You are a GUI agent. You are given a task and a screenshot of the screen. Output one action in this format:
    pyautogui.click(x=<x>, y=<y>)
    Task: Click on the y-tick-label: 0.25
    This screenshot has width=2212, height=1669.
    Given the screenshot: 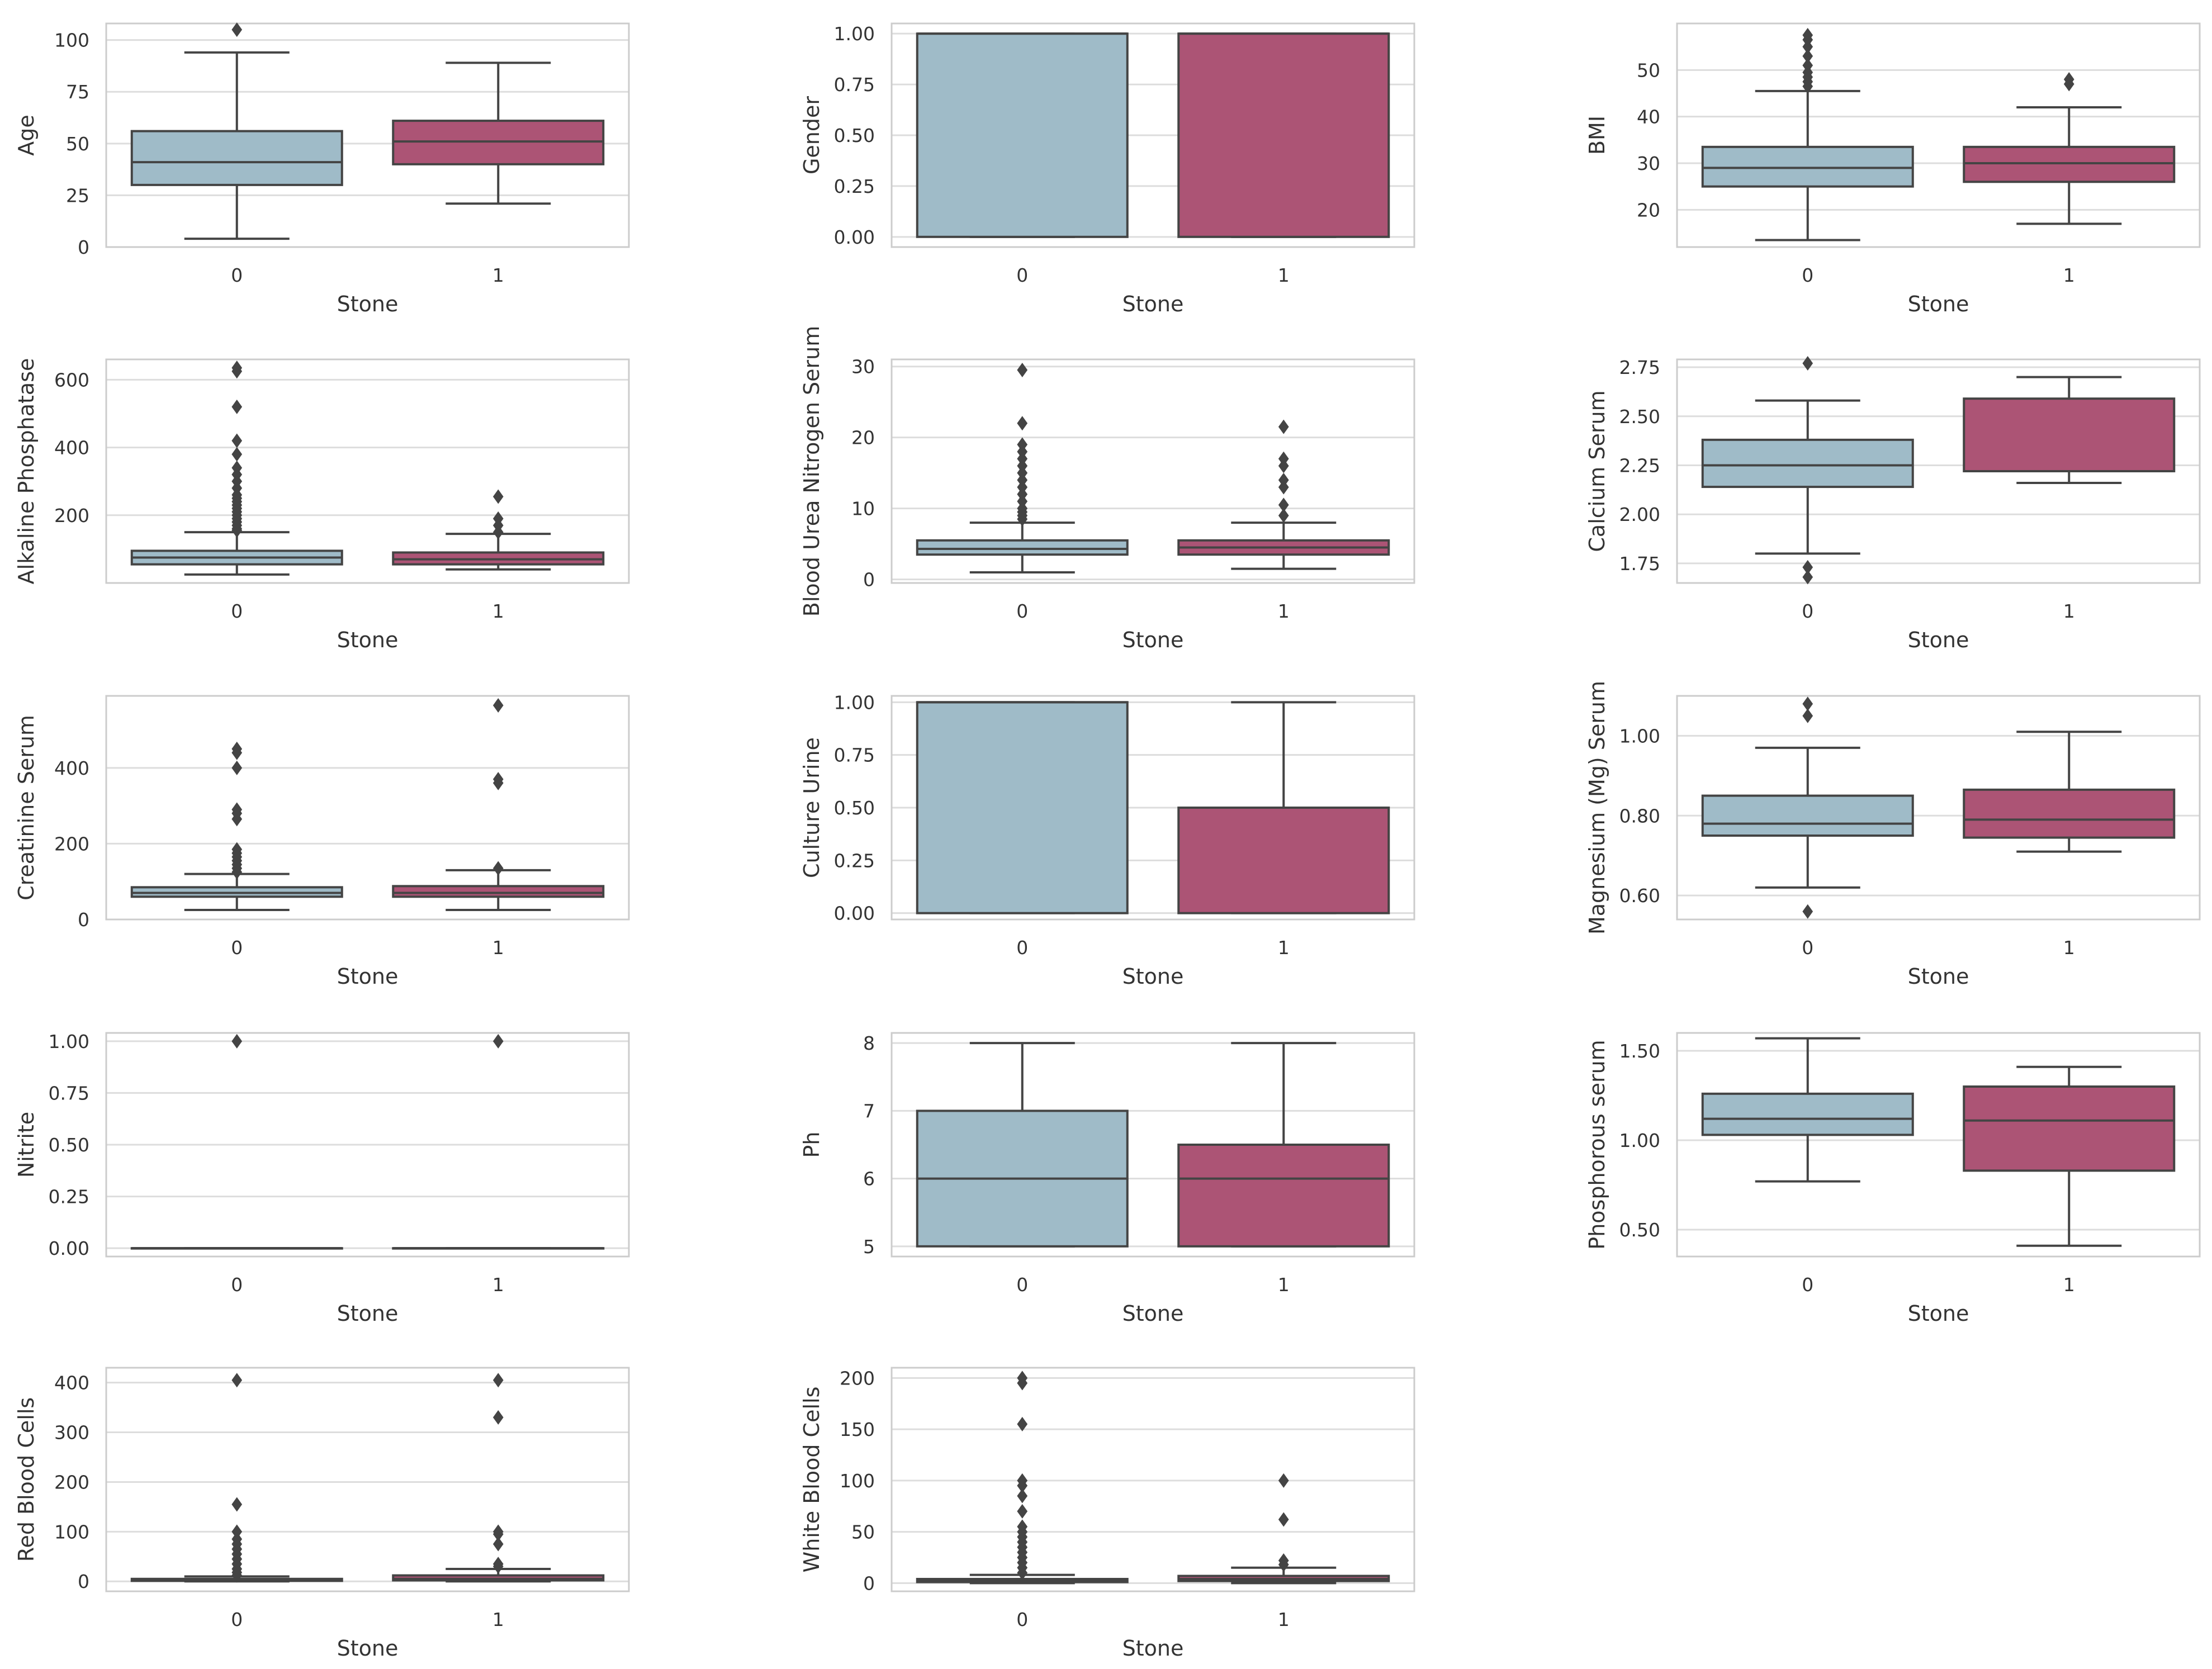 What is the action you would take?
    pyautogui.click(x=854, y=186)
    